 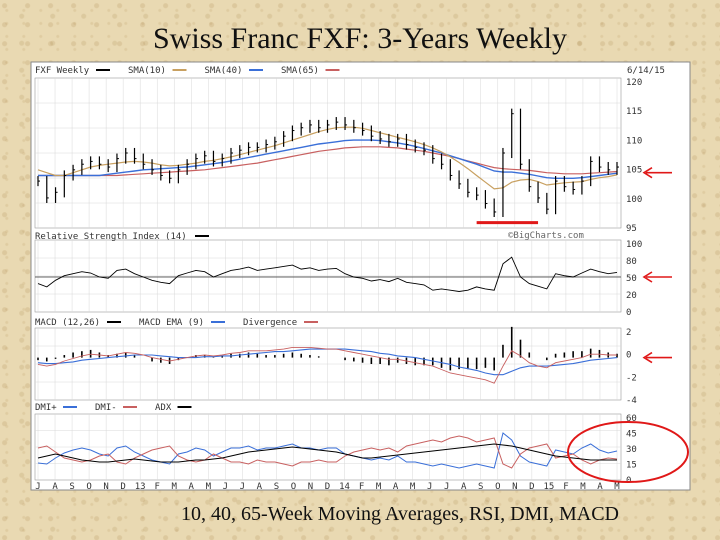 What do you see at coordinates (224, 71) in the screenshot?
I see `legend-label: SMA(40)` at bounding box center [224, 71].